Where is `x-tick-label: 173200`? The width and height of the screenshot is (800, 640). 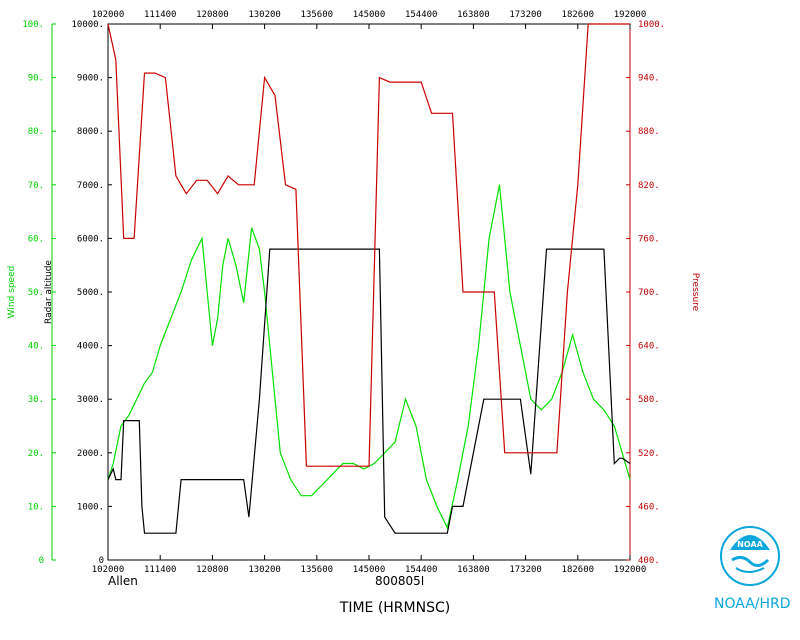
x-tick-label: 173200 is located at coordinates (525, 570).